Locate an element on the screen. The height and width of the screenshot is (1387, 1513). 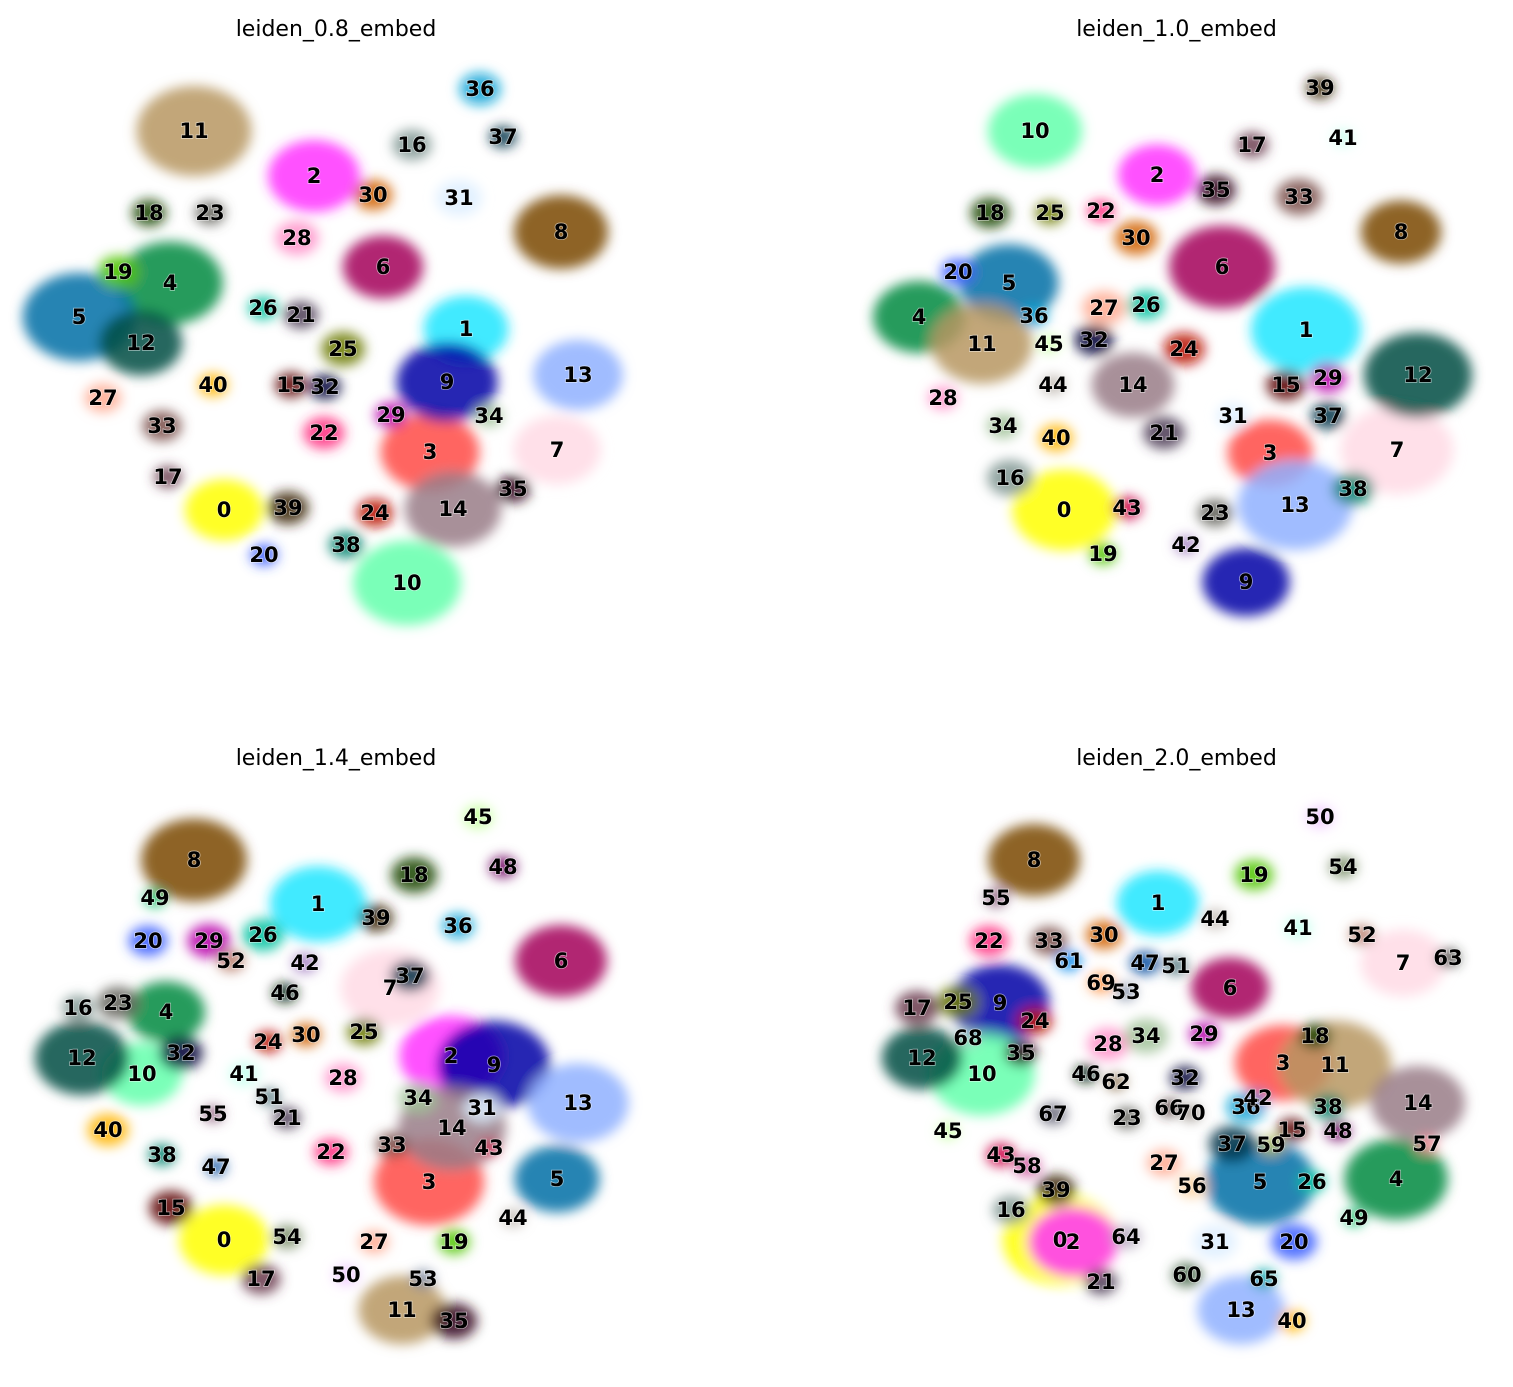
cluster-label: 43 is located at coordinates (1126, 508).